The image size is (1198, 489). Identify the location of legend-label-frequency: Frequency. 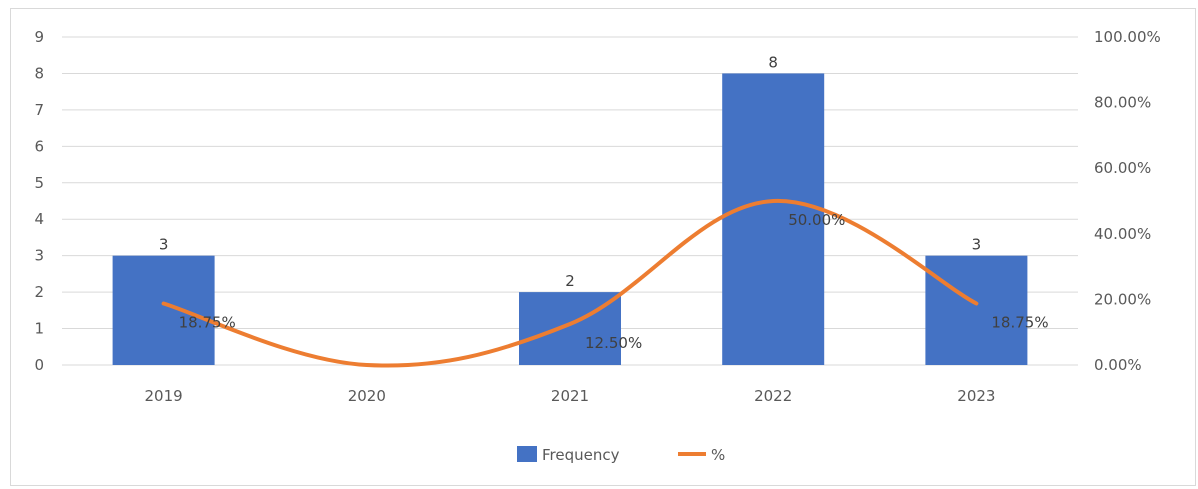
(581, 455).